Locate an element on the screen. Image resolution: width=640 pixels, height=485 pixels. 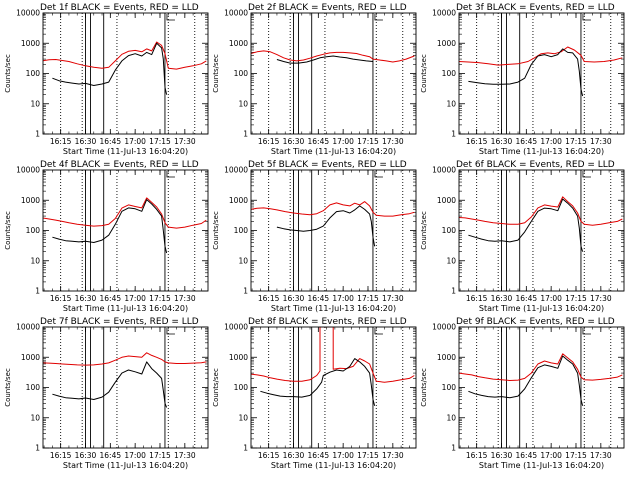
panel-title: Det 7f BLACK = Events, RED = LLD is located at coordinates (119, 322).